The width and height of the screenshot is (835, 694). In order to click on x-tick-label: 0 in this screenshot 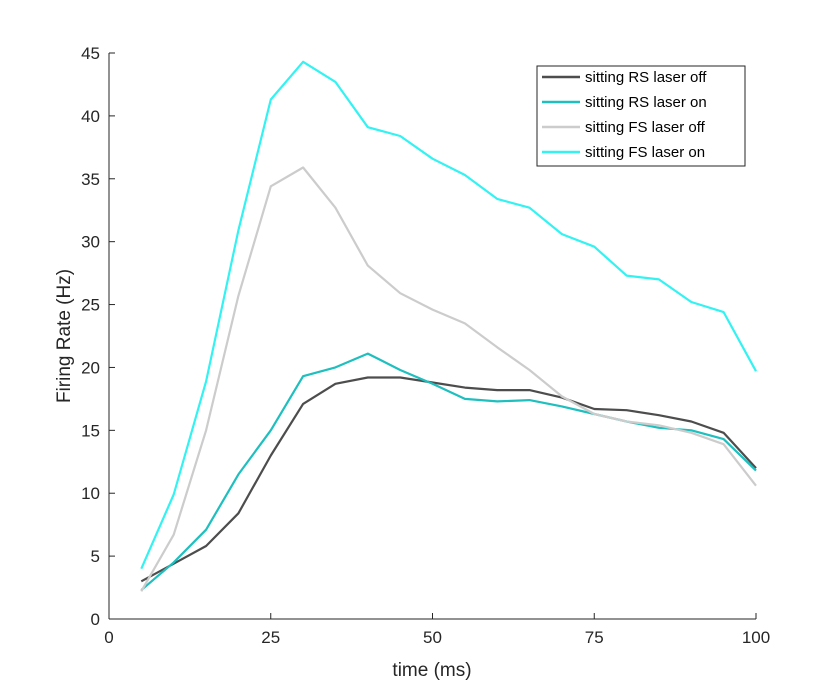, I will do `click(108, 637)`.